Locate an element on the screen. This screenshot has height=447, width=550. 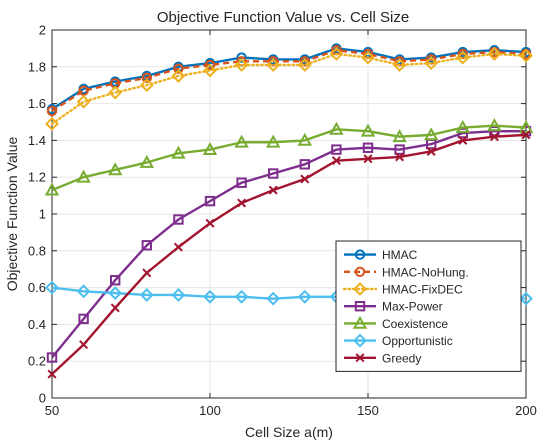
y-tick-label: 0.6 is located at coordinates (37, 287).